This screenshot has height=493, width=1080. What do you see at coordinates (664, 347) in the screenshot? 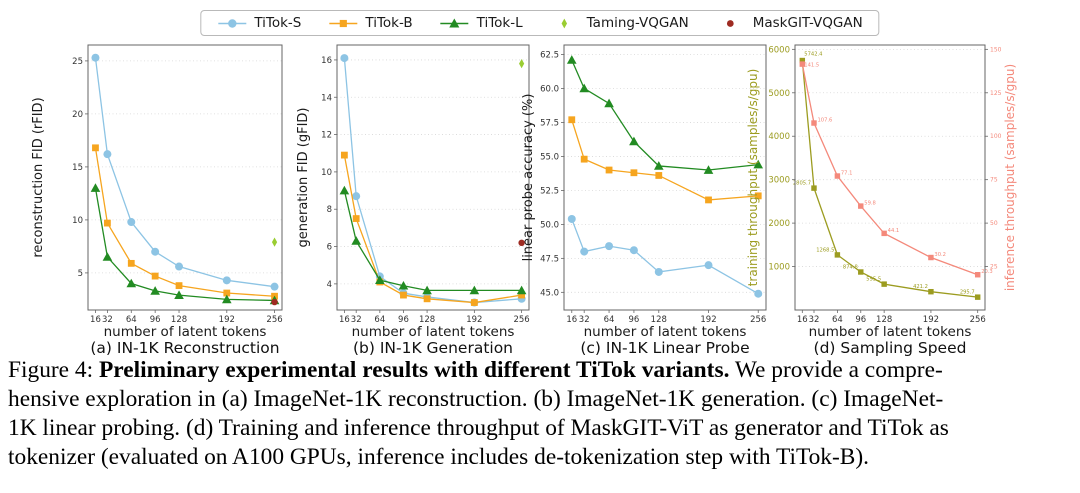
I see `svg-text: (c) IN-1K Linear Probe` at bounding box center [664, 347].